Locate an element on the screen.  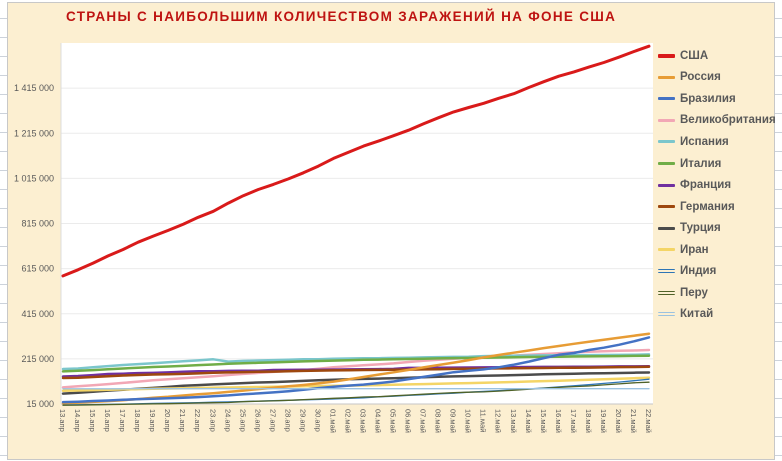
legend-item-iran: Иран is located at coordinates (716, 250).